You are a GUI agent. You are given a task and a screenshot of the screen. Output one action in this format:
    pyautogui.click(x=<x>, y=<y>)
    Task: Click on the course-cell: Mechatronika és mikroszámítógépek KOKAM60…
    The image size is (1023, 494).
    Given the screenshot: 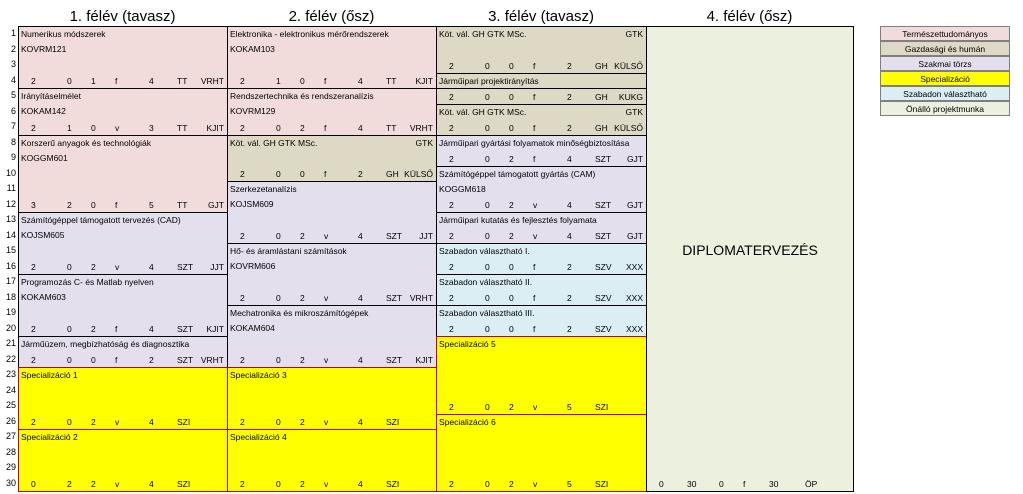 What is the action you would take?
    pyautogui.click(x=332, y=336)
    